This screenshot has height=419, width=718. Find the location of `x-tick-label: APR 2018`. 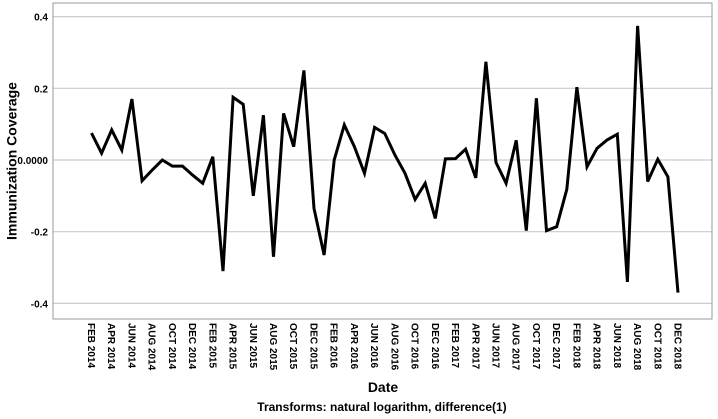

x-tick-label: APR 2018 is located at coordinates (596, 346).